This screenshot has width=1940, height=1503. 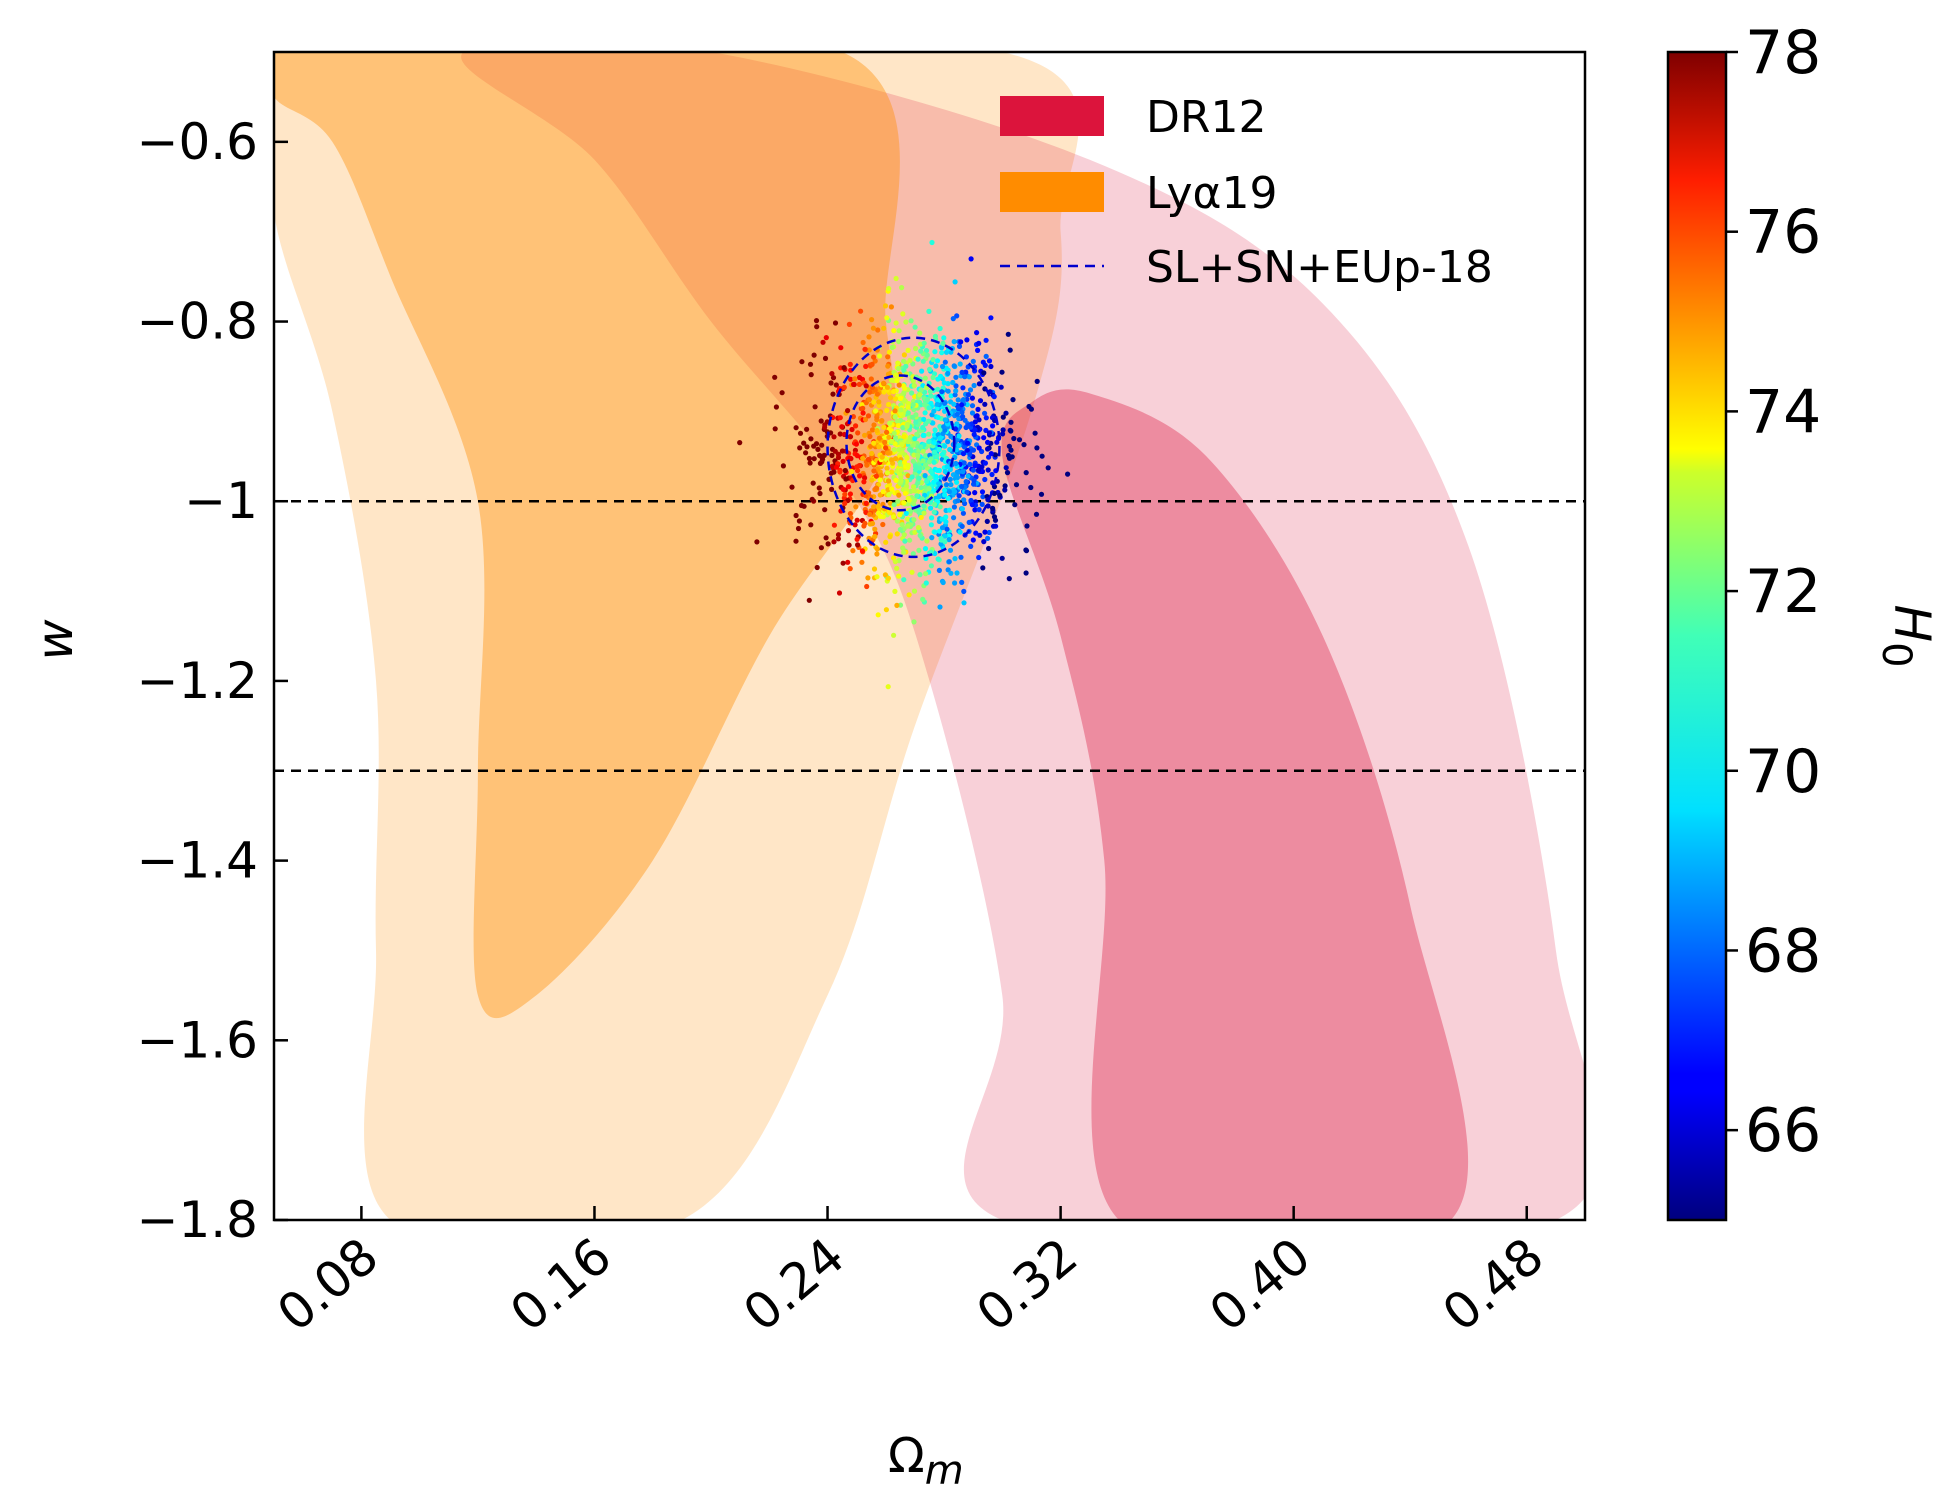 What do you see at coordinates (328, 1285) in the screenshot?
I see `x-tick-label: 0.08` at bounding box center [328, 1285].